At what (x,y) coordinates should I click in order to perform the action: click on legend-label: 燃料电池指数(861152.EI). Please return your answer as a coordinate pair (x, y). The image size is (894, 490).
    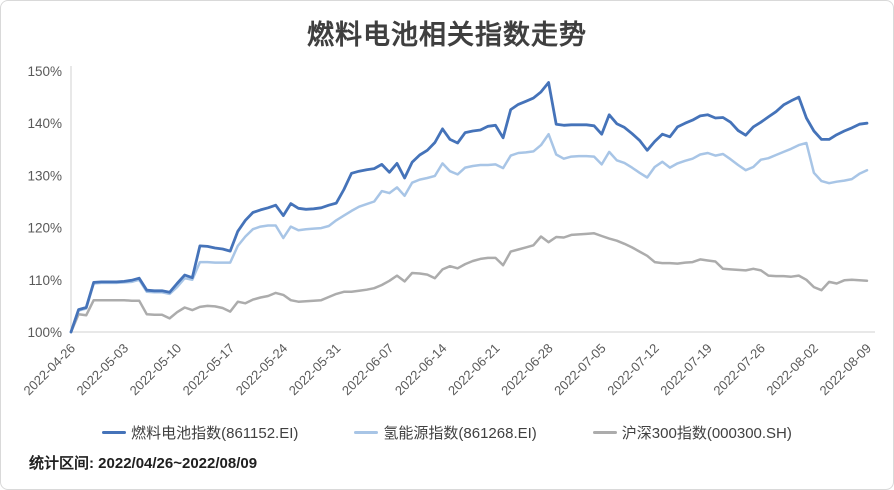
    Looking at the image, I should click on (215, 433).